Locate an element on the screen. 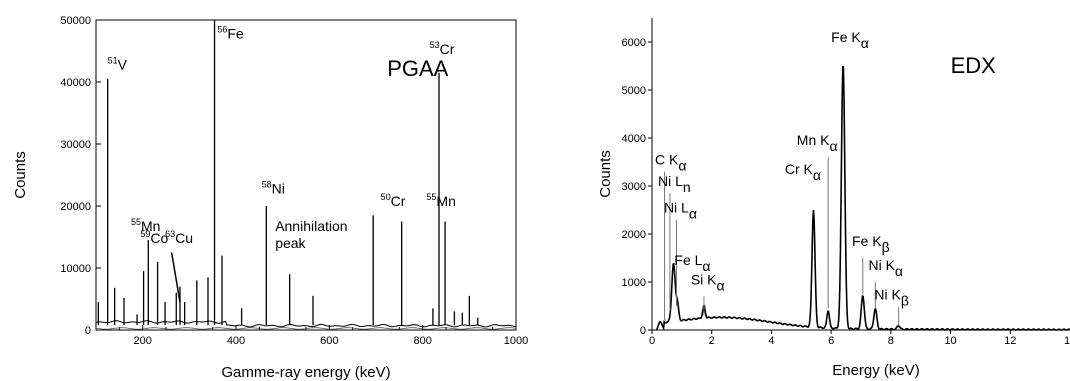  edx-y-tick-label: 2000 is located at coordinates (634, 235).